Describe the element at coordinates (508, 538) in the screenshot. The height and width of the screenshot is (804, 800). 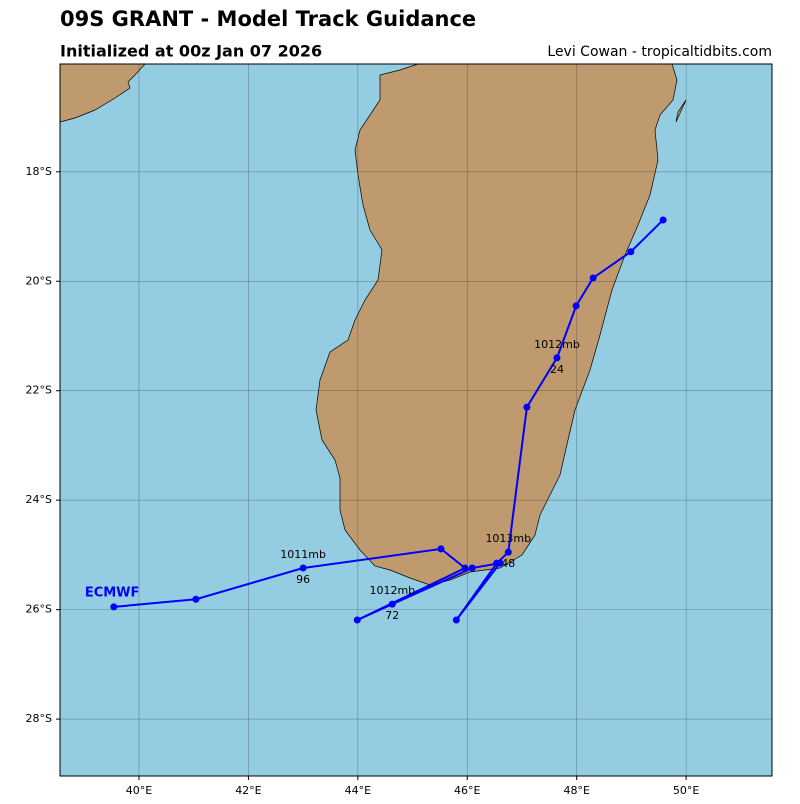
I see `pressure-label: 1013mb` at that location.